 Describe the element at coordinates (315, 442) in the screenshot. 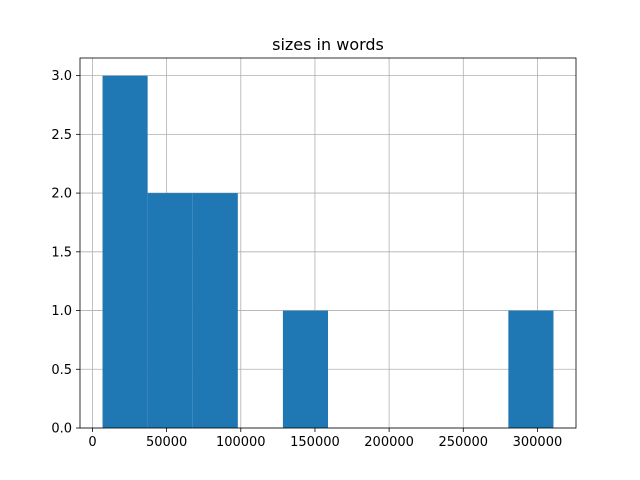

I see `x-tick-label: 150000` at that location.